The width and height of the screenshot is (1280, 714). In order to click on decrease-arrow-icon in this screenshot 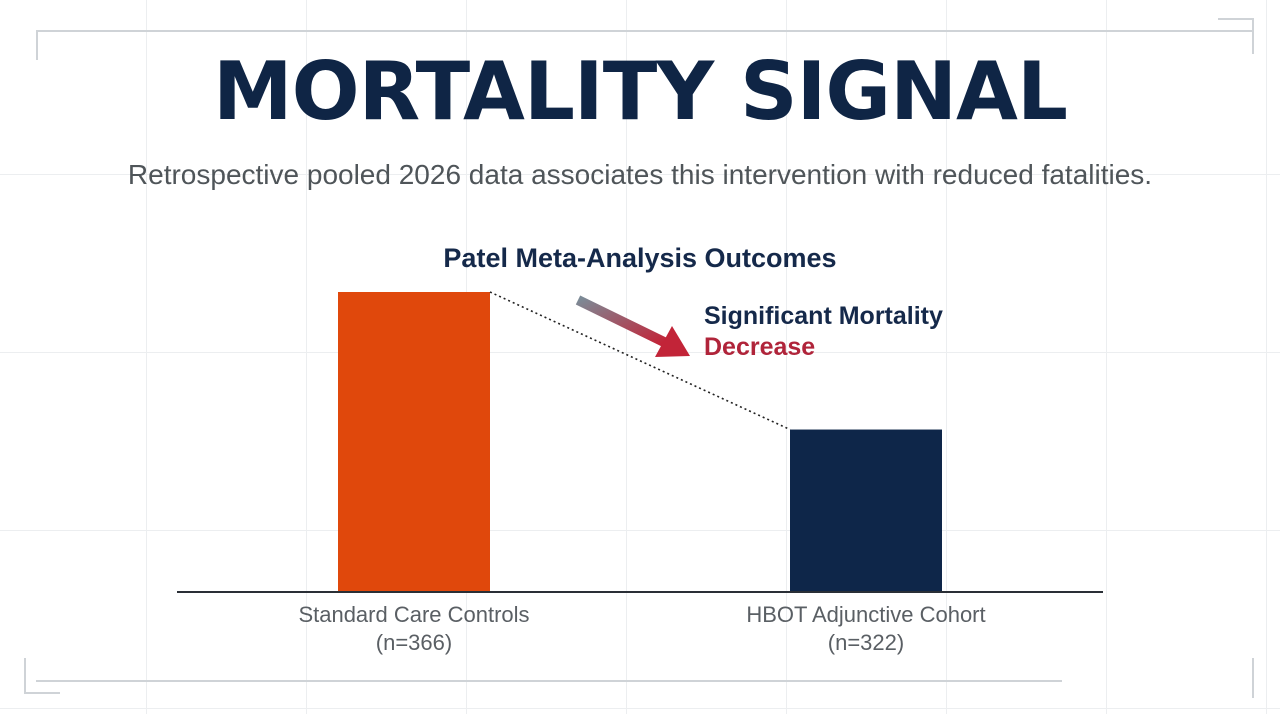, I will do `click(632, 326)`.